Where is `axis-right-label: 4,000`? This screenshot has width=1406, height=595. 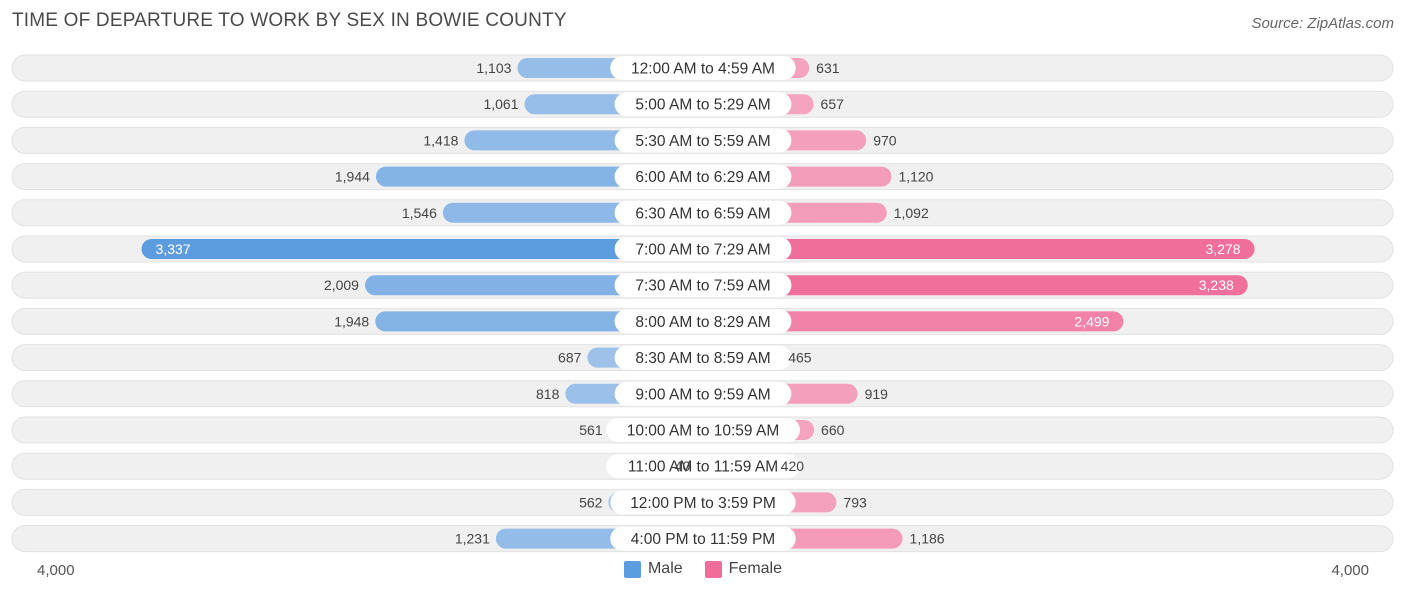 axis-right-label: 4,000 is located at coordinates (1350, 570).